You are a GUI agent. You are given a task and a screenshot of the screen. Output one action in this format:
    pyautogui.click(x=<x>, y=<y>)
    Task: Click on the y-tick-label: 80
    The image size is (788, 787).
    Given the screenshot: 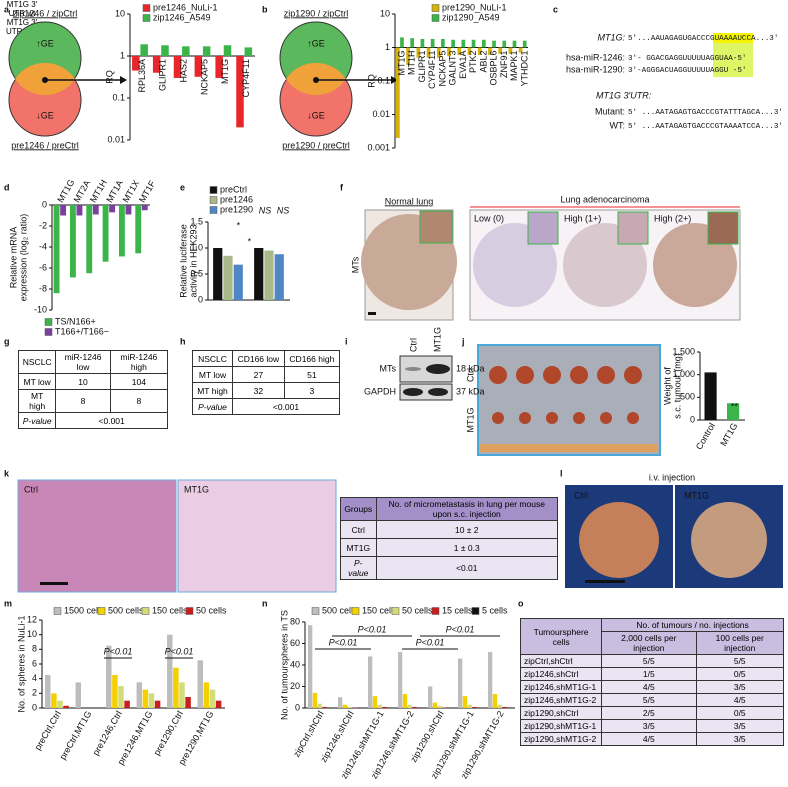 What is the action you would take?
    pyautogui.click(x=295, y=621)
    